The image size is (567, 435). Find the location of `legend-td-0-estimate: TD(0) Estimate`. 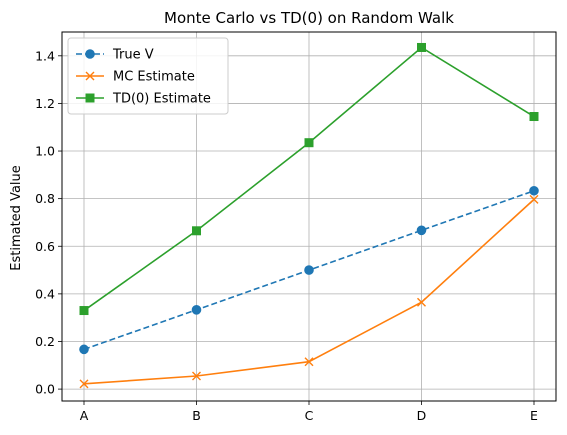

legend-td-0-estimate: TD(0) Estimate is located at coordinates (143, 99).